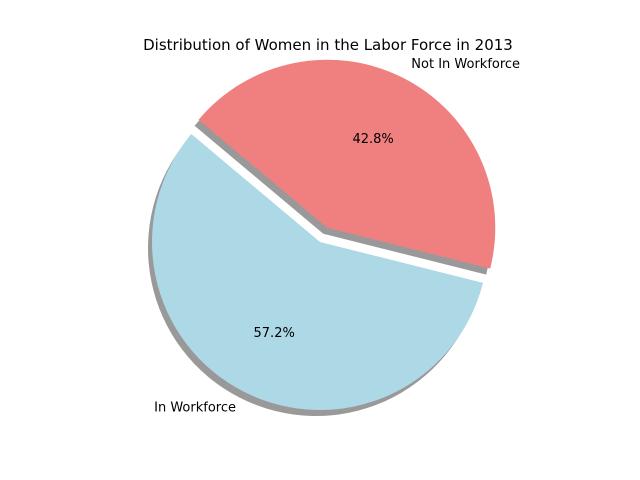 The image size is (640, 480). Describe the element at coordinates (465, 64) in the screenshot. I see `pie-label-not-in-workforce: Not In Workforce` at that location.